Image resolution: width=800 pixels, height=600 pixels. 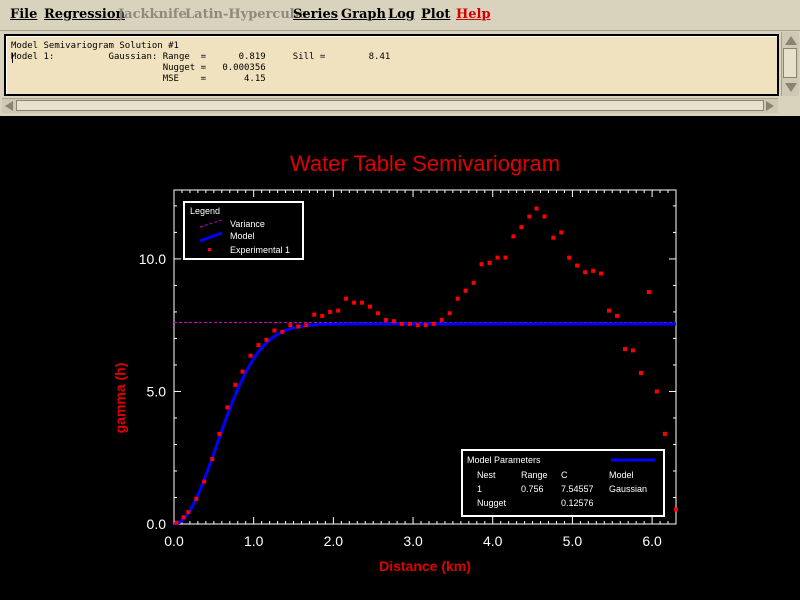 What do you see at coordinates (425, 163) in the screenshot?
I see `chart-title: Water Table Semivariogram` at bounding box center [425, 163].